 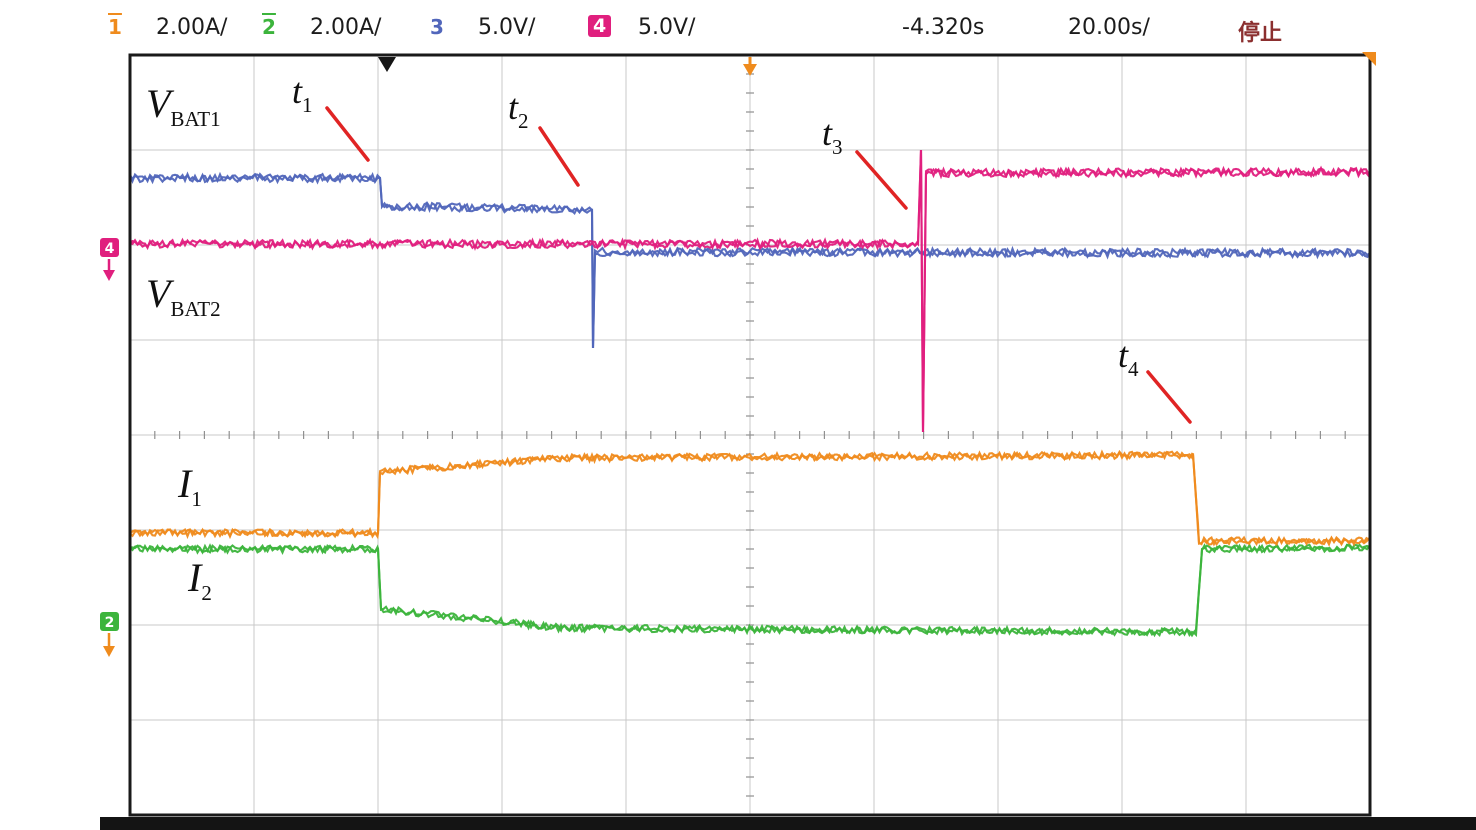 What do you see at coordinates (1367, 57) in the screenshot?
I see `corner-trigger-icon` at bounding box center [1367, 57].